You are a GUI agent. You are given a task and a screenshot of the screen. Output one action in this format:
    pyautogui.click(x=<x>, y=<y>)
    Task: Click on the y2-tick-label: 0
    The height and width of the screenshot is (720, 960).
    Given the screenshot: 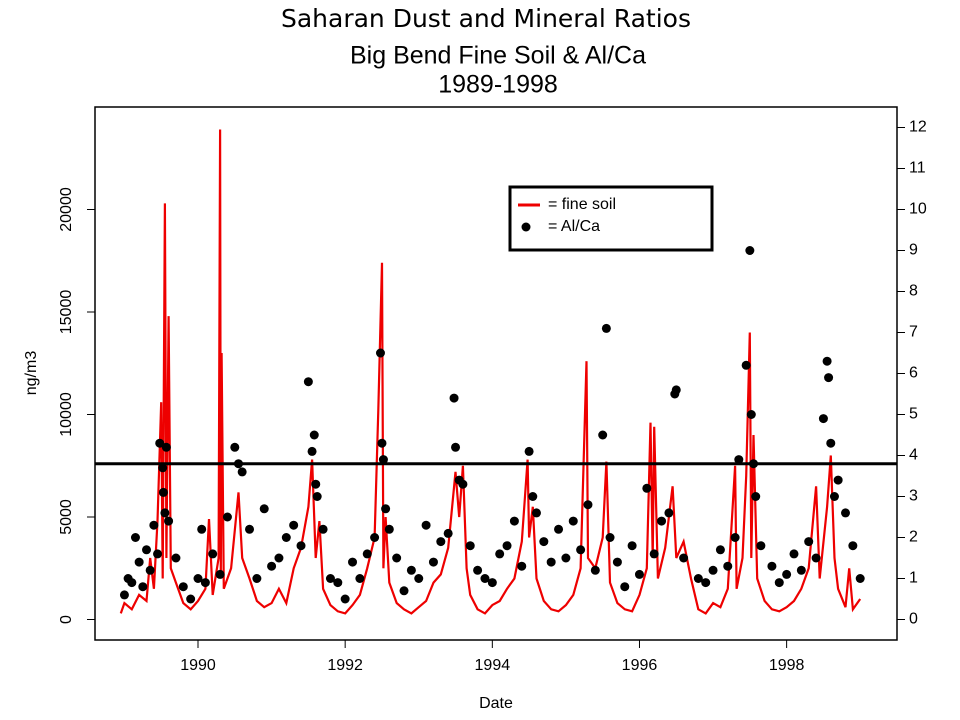 What is the action you would take?
    pyautogui.click(x=913, y=619)
    